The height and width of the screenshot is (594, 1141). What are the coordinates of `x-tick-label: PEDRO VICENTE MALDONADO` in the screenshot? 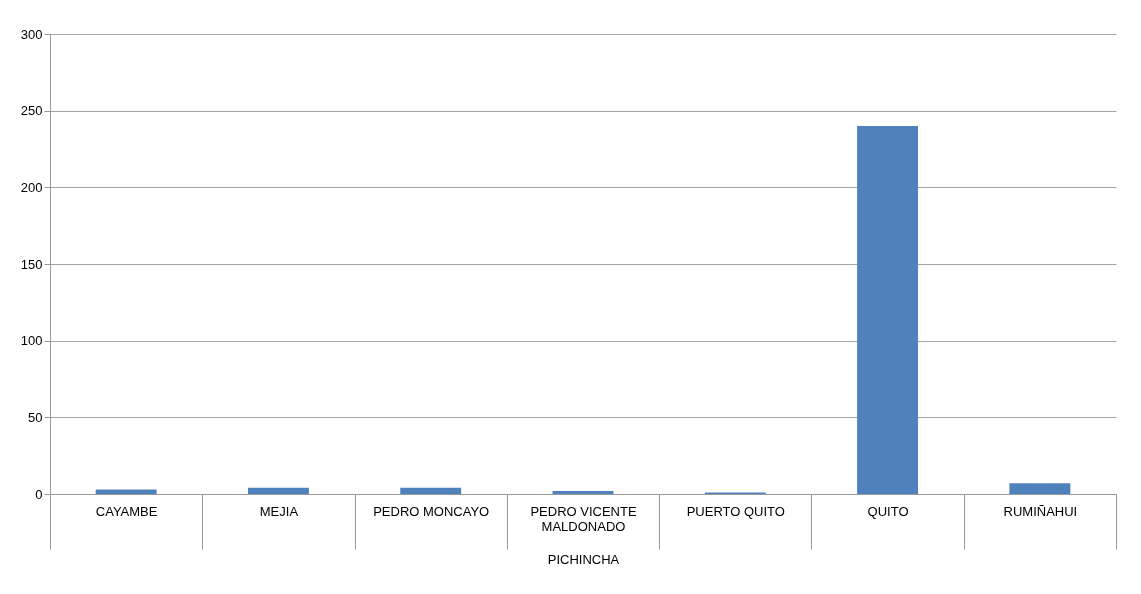 It's located at (583, 518).